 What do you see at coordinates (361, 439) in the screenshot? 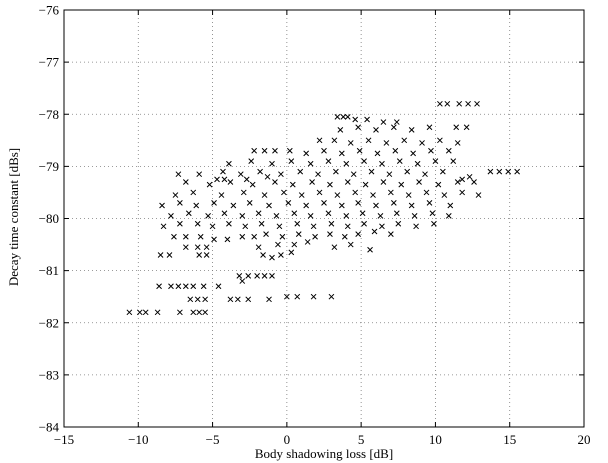
I see `x-tick-label: 5` at bounding box center [361, 439].